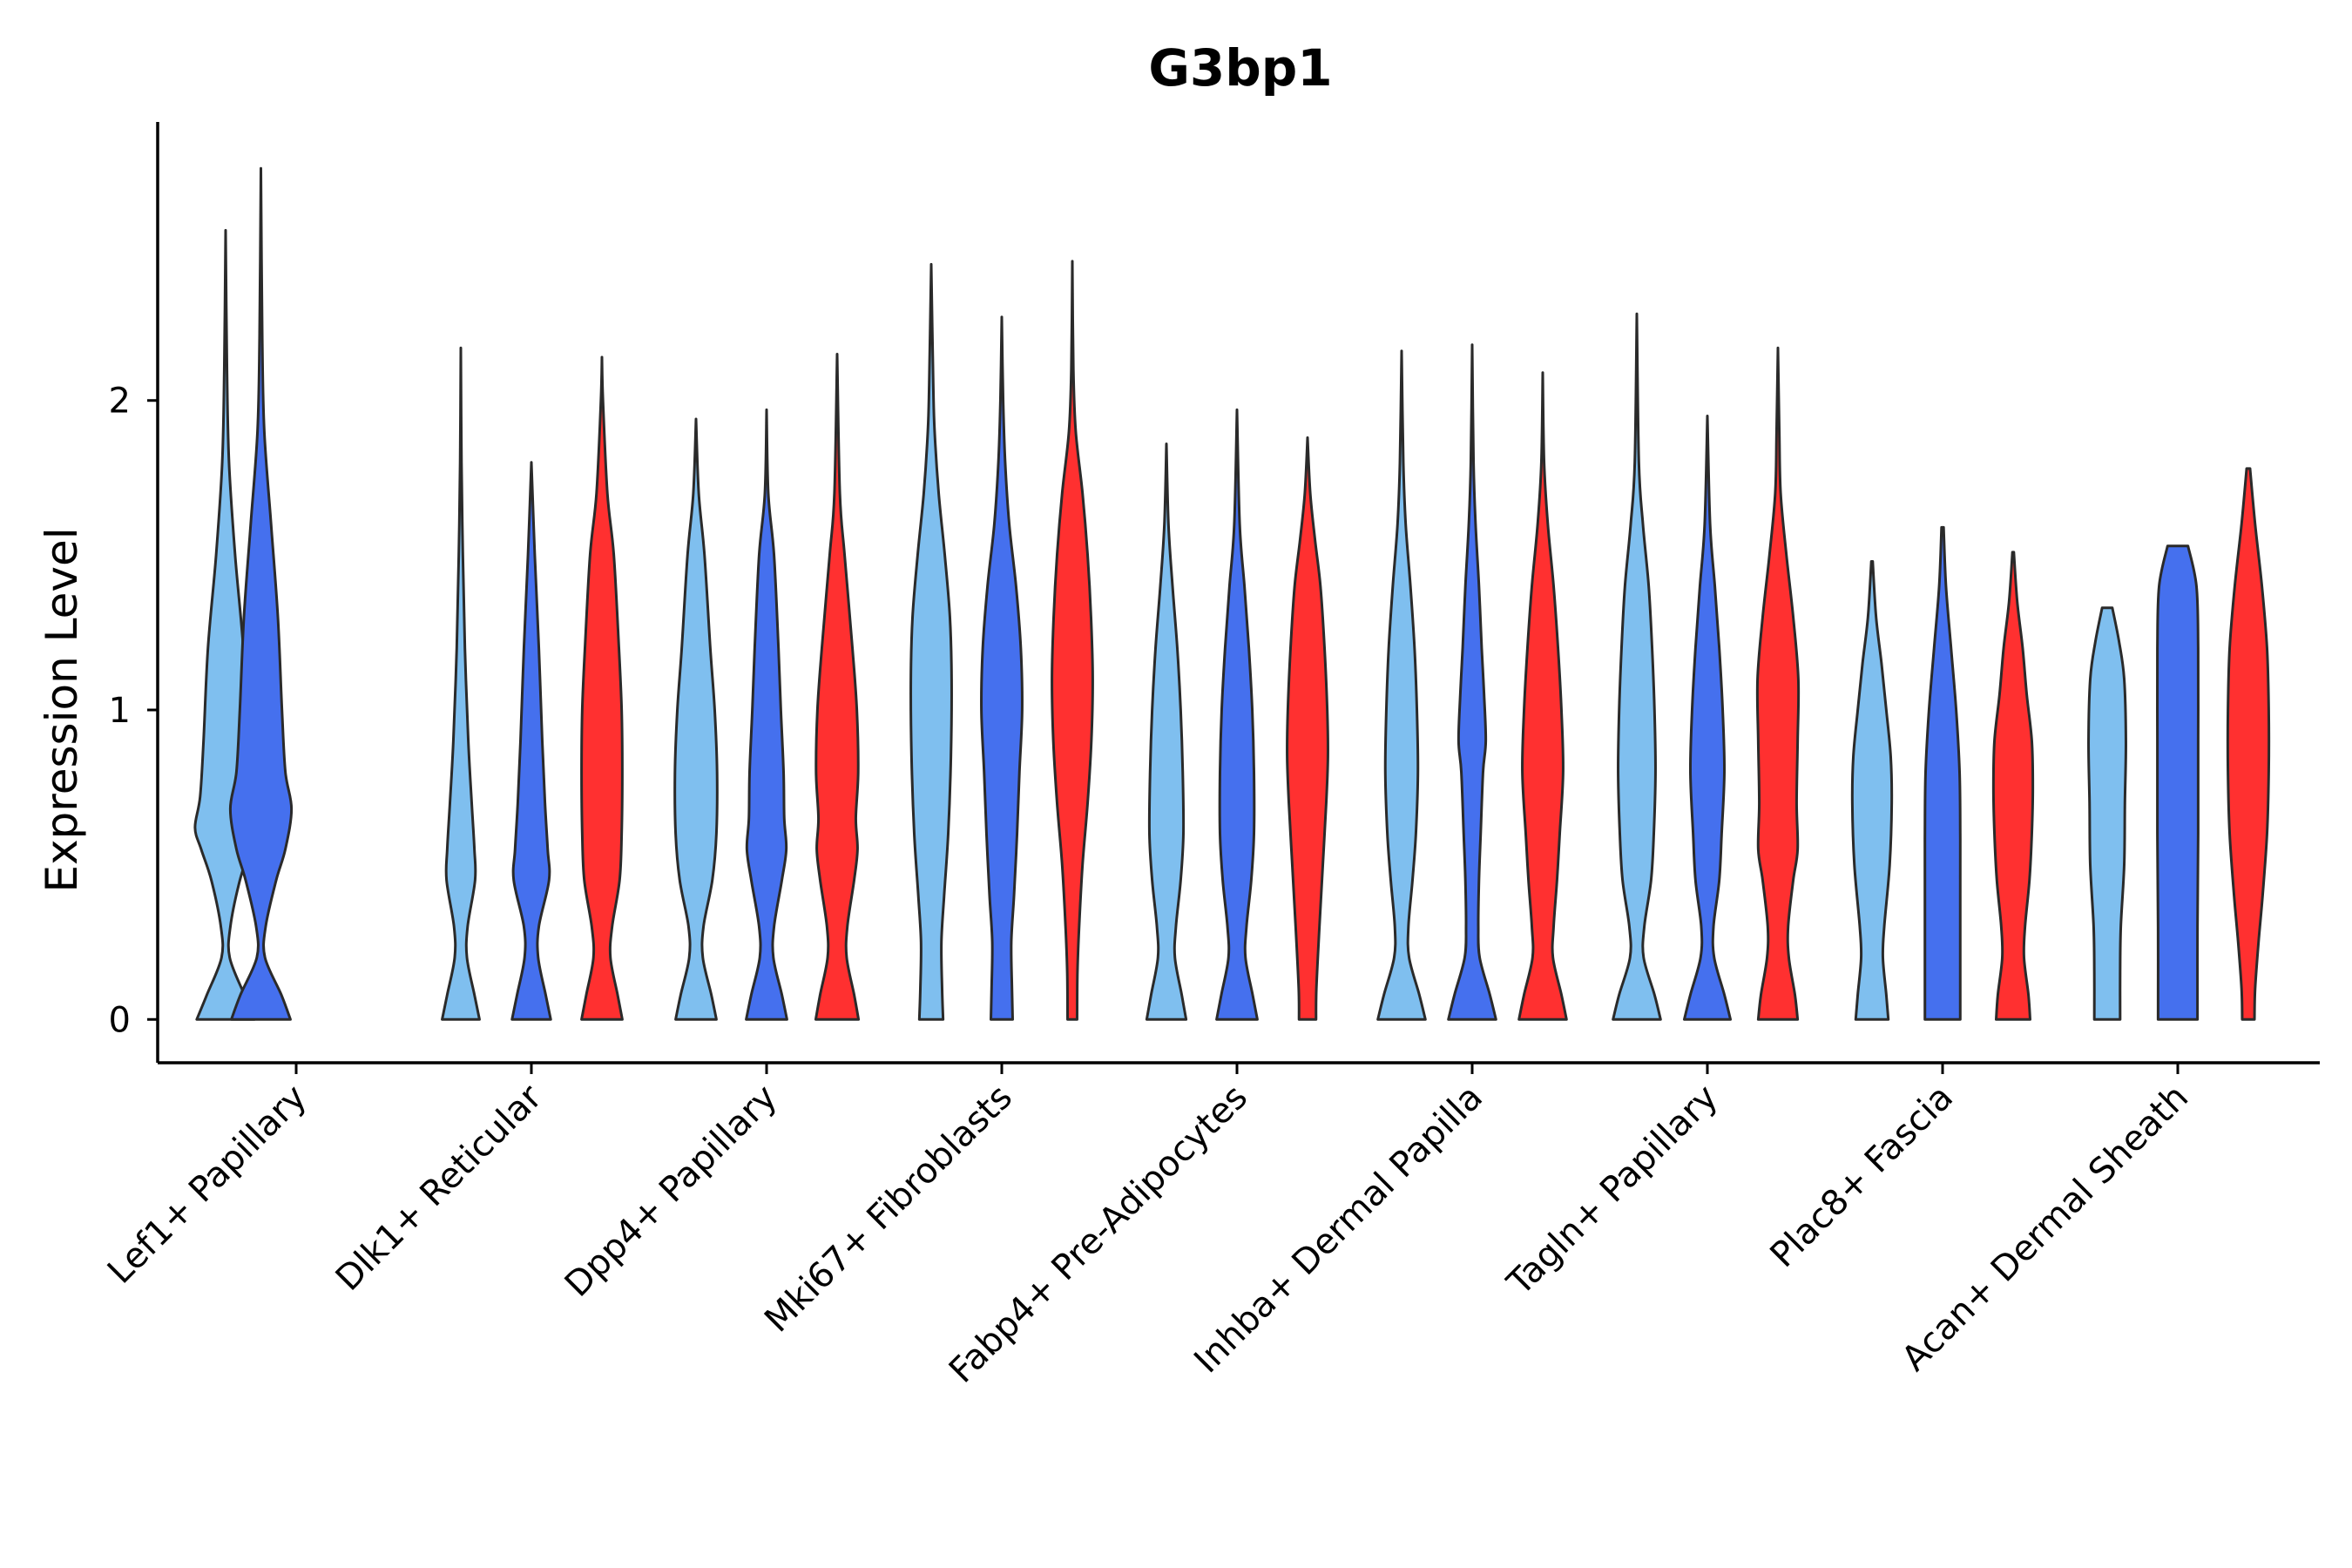 This screenshot has width=2352, height=1568. Describe the element at coordinates (1612, 1191) in the screenshot. I see `x-tick-label: Tagln+ Papillary` at that location.